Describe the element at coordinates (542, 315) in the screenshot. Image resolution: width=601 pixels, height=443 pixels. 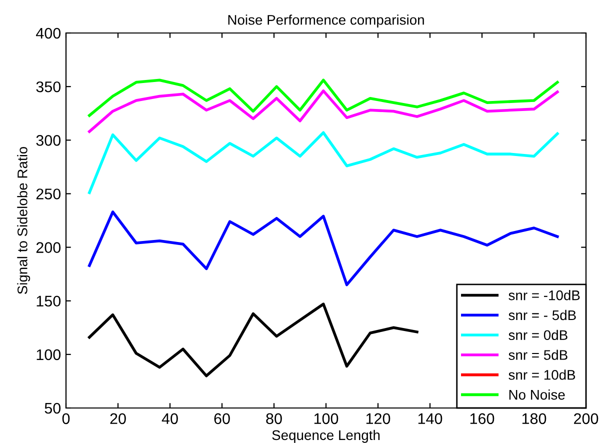
I see `legend-label: snr = - 5dB` at that location.